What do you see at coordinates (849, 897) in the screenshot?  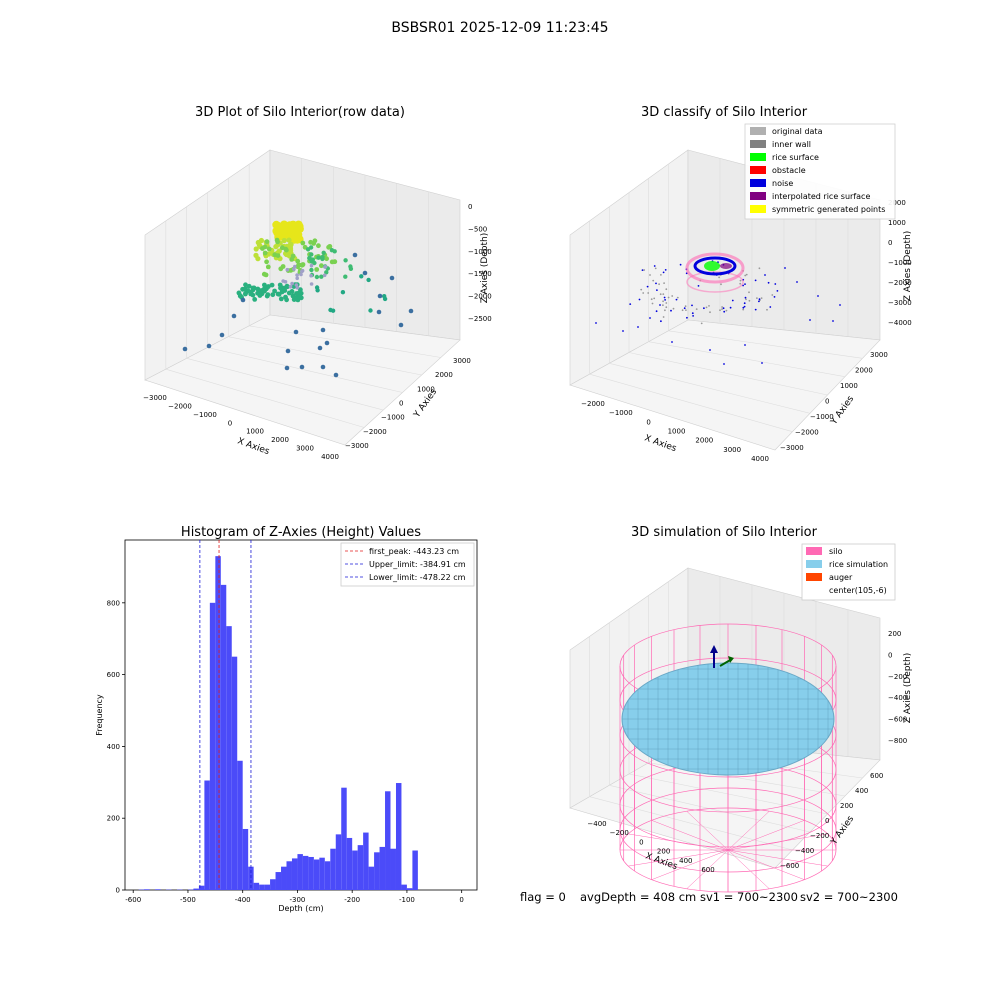 I see `status-sv2: sv2 = 700~2300` at bounding box center [849, 897].